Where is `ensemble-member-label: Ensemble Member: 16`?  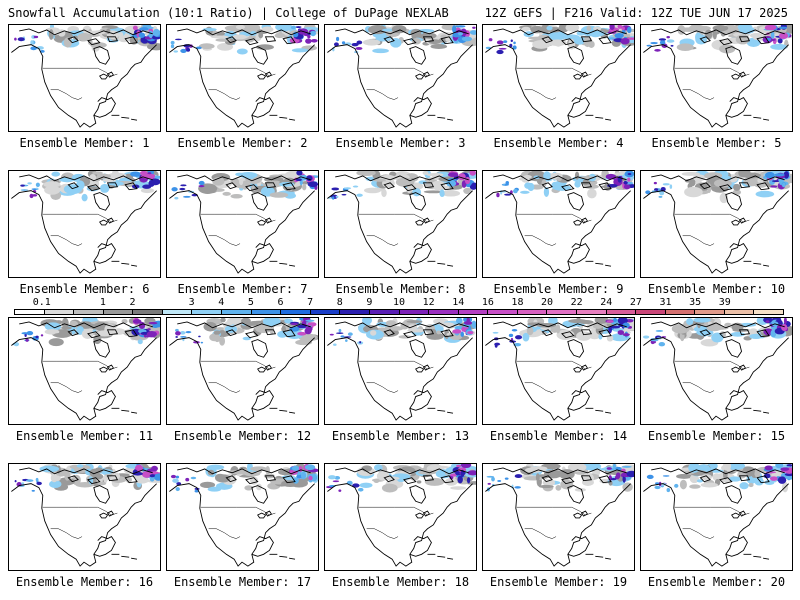 ensemble-member-label: Ensemble Member: 16 is located at coordinates (84, 582).